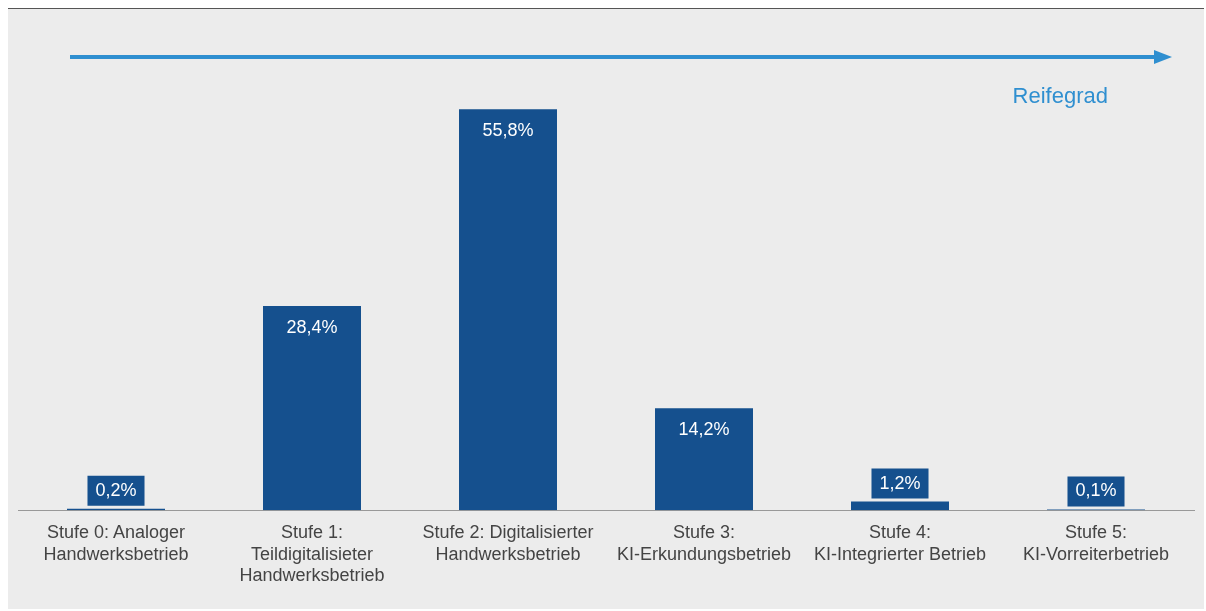 This screenshot has width=1206, height=611. What do you see at coordinates (1096, 542) in the screenshot?
I see `x-tick-label: Stufe 5: KI-Vorreiterbetrieb` at bounding box center [1096, 542].